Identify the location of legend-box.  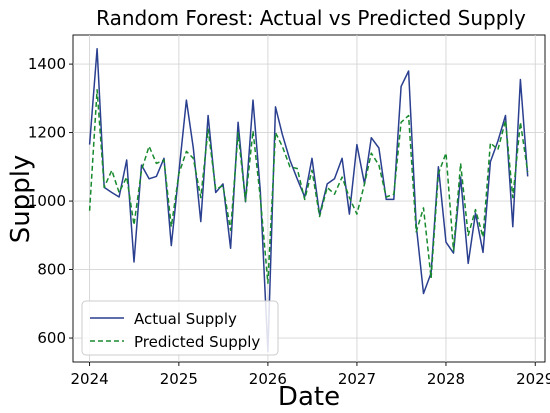
(180, 328).